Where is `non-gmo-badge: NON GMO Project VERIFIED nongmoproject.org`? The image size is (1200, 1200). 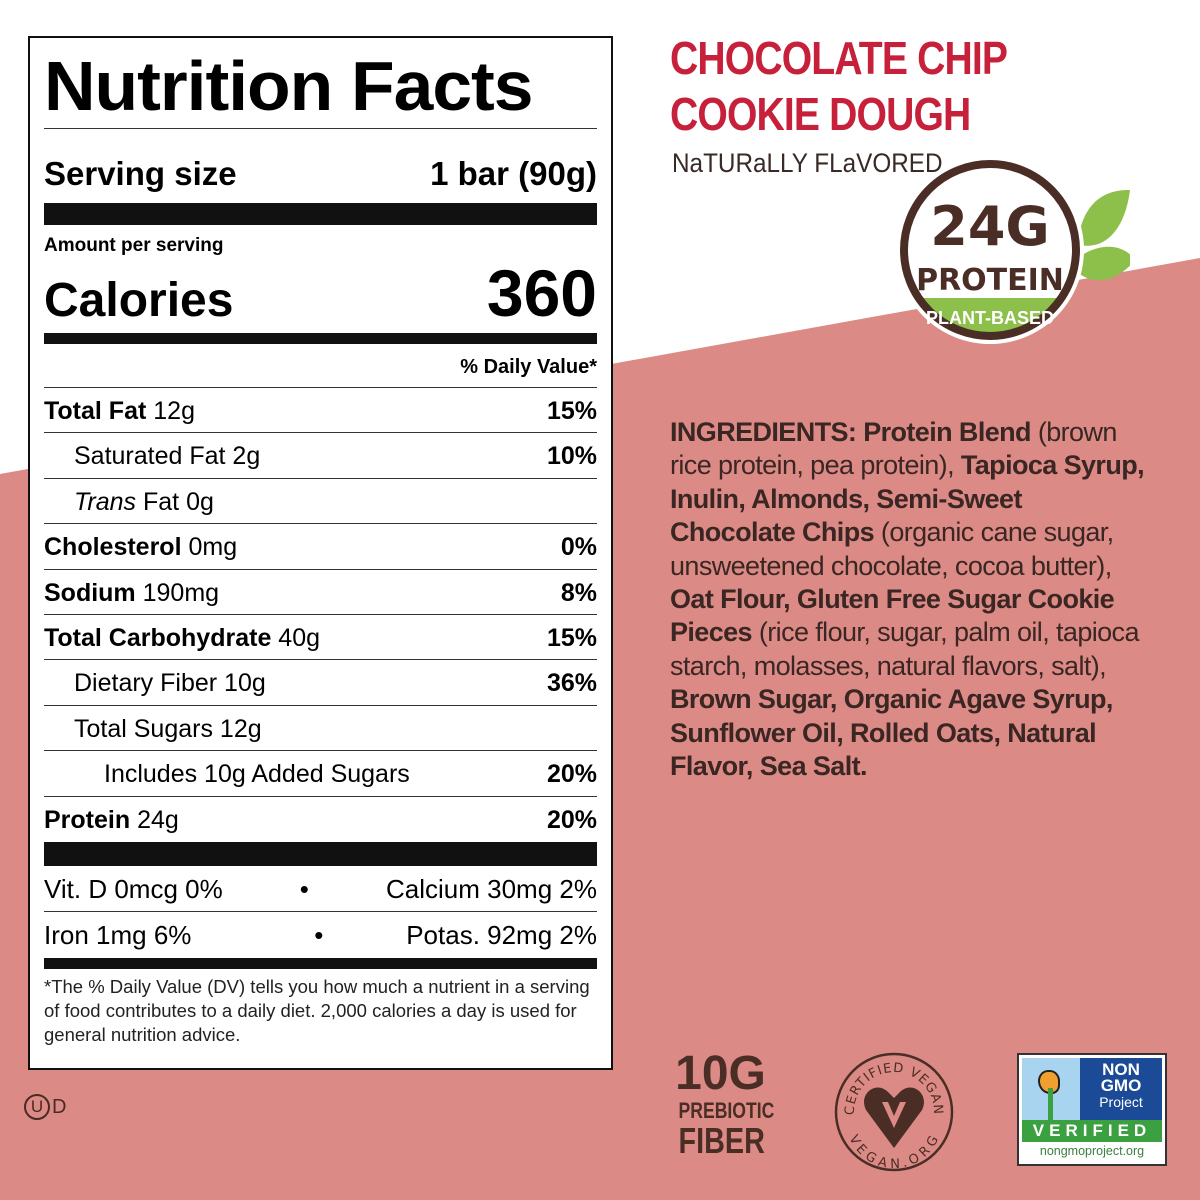 non-gmo-badge: NON GMO Project VERIFIED nongmoproject.org is located at coordinates (1092, 1109).